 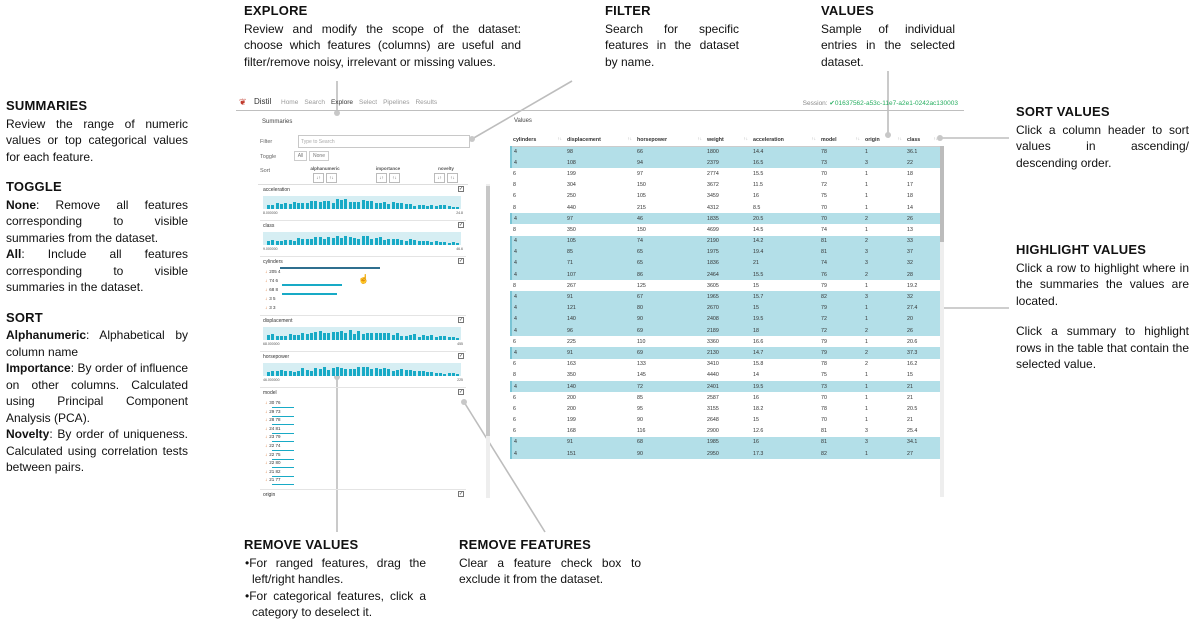 I want to click on table-row: 4 91 68 1985 16 81 3 34.1, so click(x=725, y=442).